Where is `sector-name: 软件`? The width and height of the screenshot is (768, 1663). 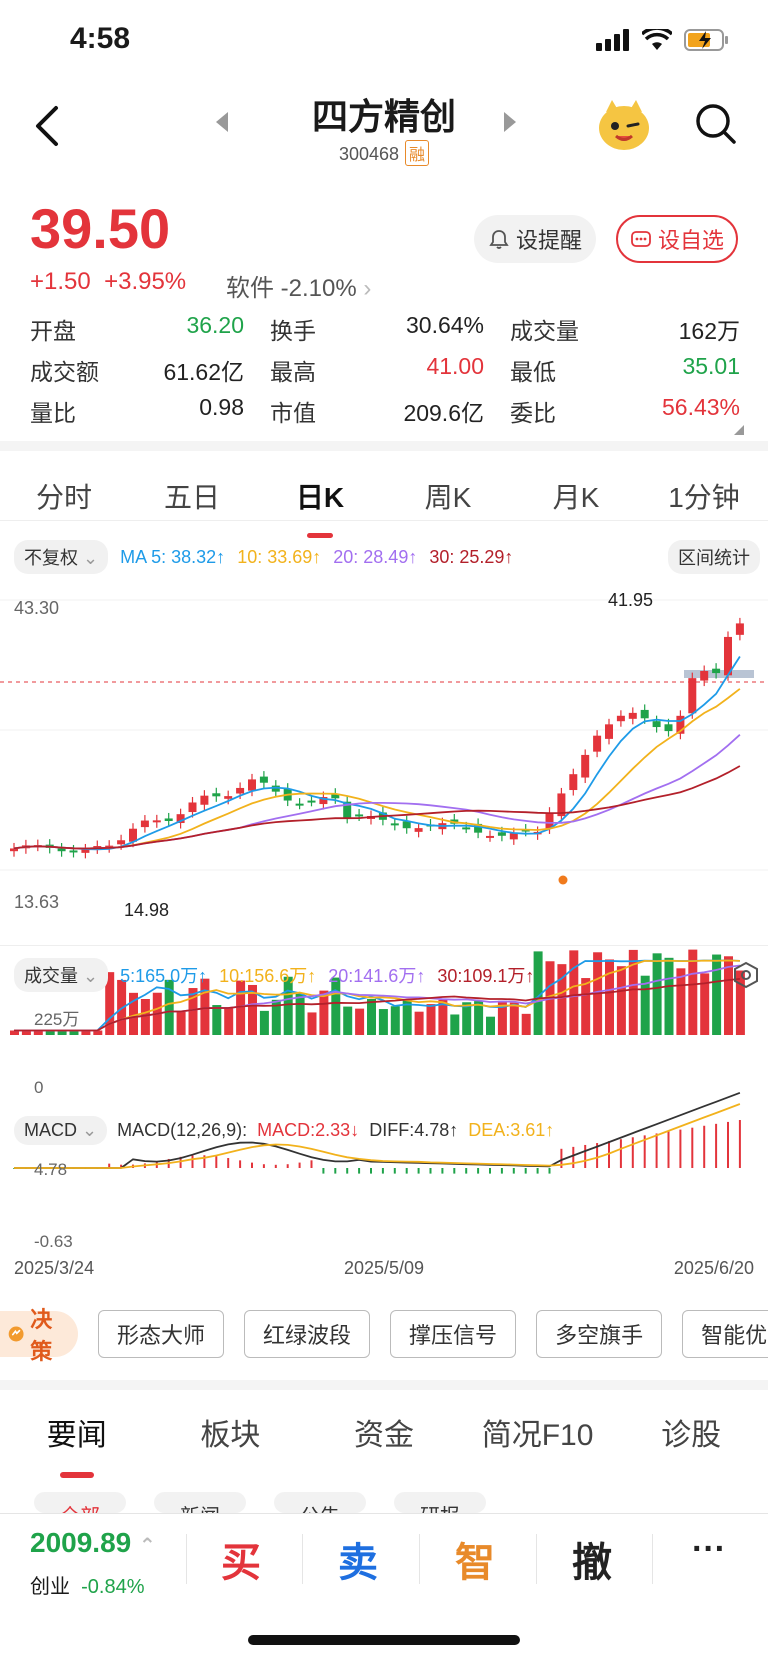 sector-name: 软件 is located at coordinates (250, 288).